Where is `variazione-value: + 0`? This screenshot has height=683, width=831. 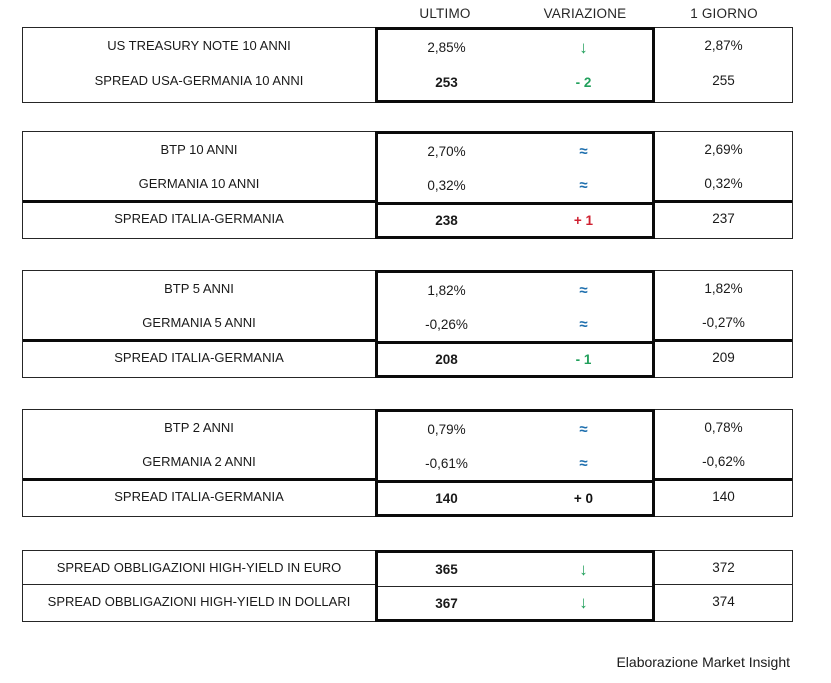
variazione-value: + 0 is located at coordinates (583, 498).